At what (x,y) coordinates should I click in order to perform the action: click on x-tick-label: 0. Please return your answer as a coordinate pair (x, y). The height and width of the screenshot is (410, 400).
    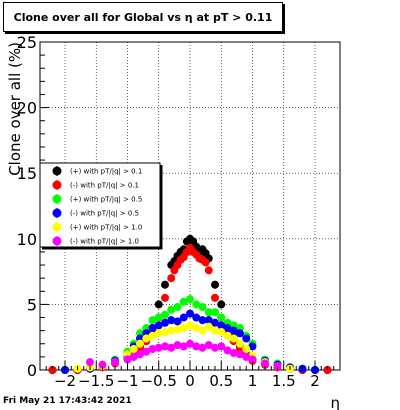
    Looking at the image, I should click on (190, 381).